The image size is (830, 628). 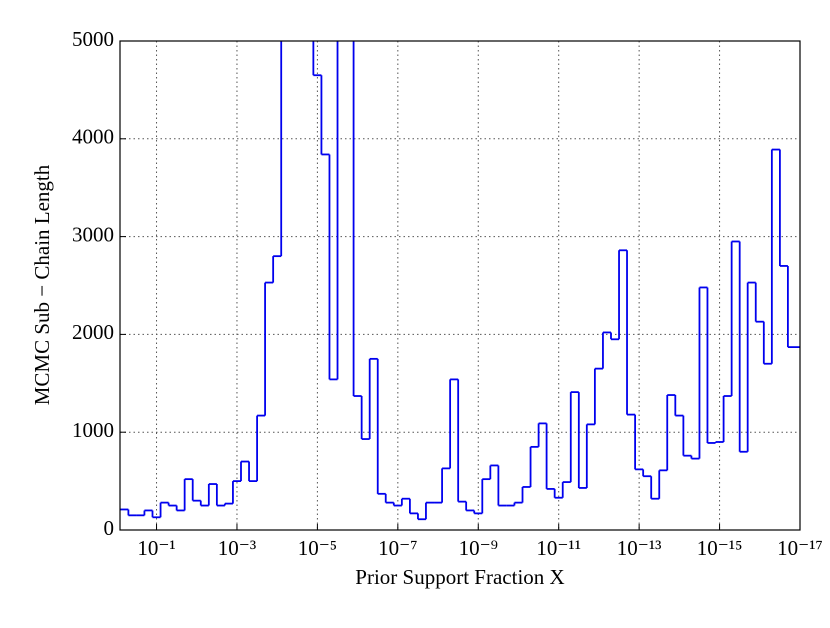 What do you see at coordinates (237, 548) in the screenshot?
I see `x-tick-label: 10⁻³` at bounding box center [237, 548].